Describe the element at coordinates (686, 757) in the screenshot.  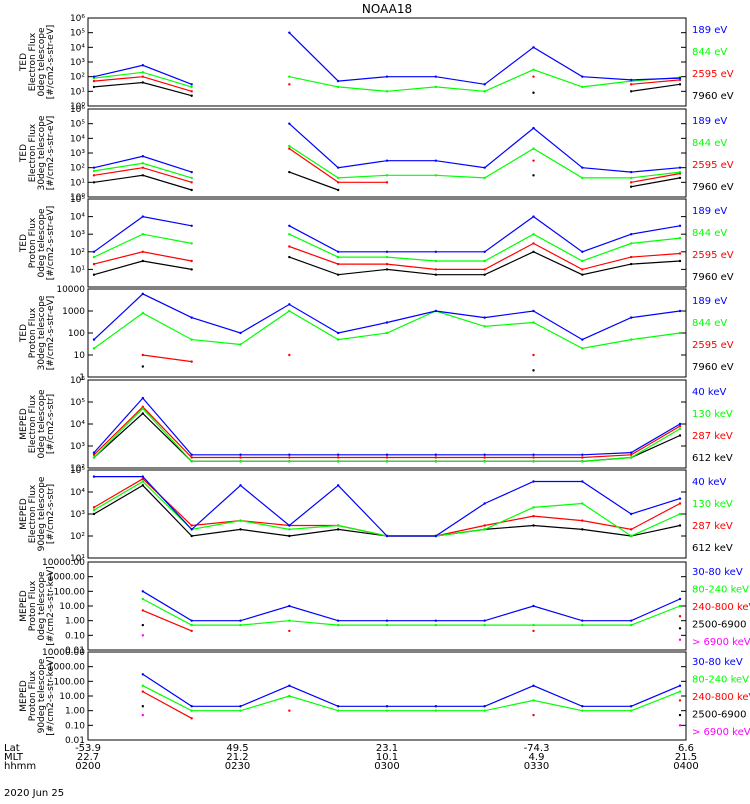
I see `orbit-tick-label: 21.5` at that location.